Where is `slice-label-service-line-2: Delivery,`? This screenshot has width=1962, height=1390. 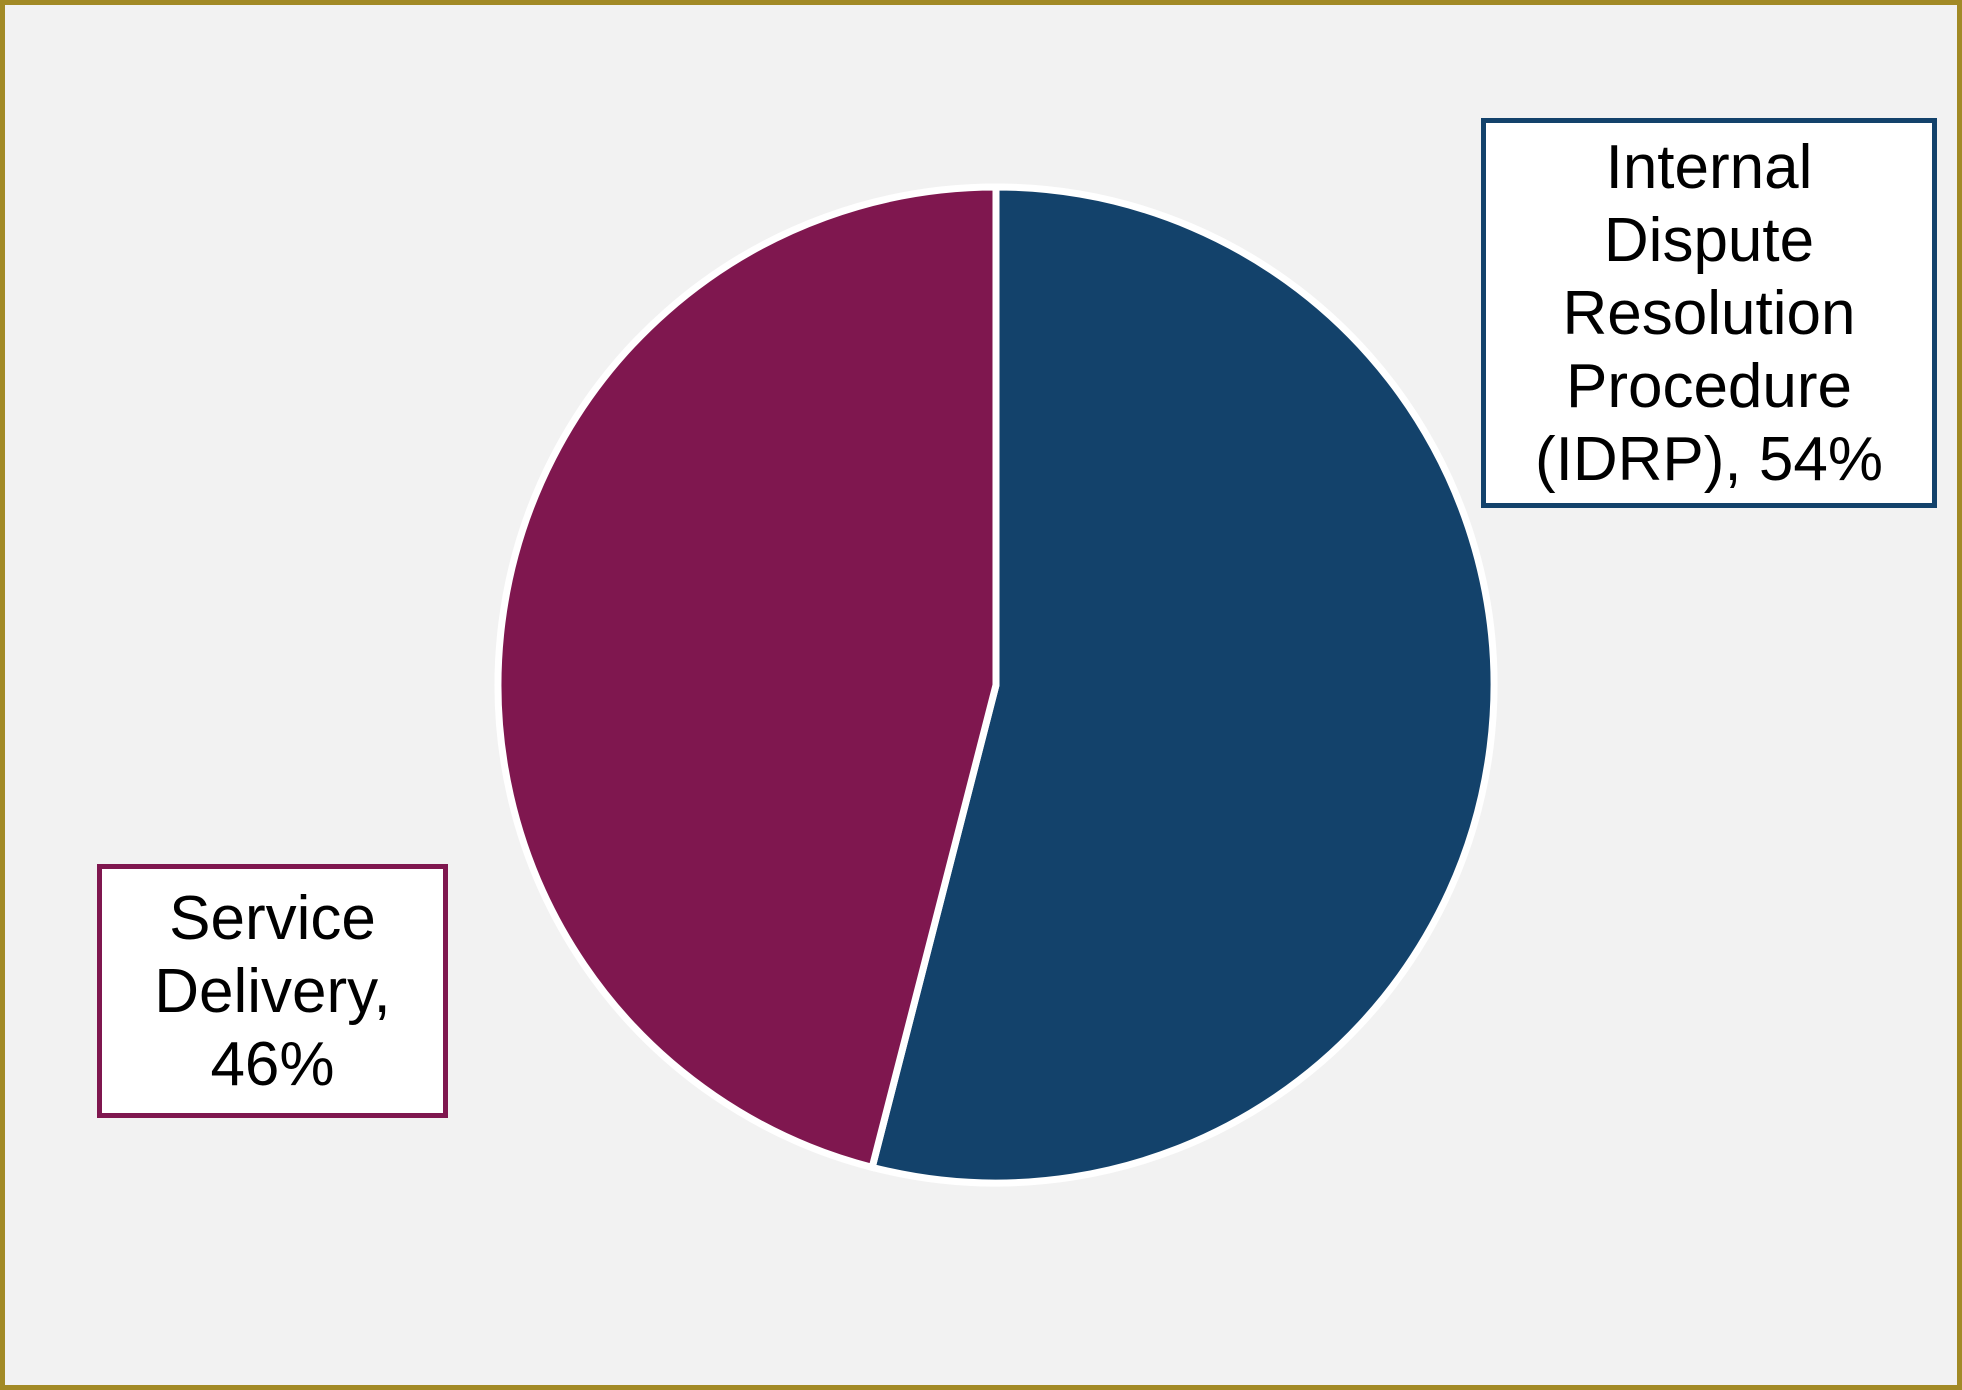 slice-label-service-line-2: Delivery, is located at coordinates (272, 991).